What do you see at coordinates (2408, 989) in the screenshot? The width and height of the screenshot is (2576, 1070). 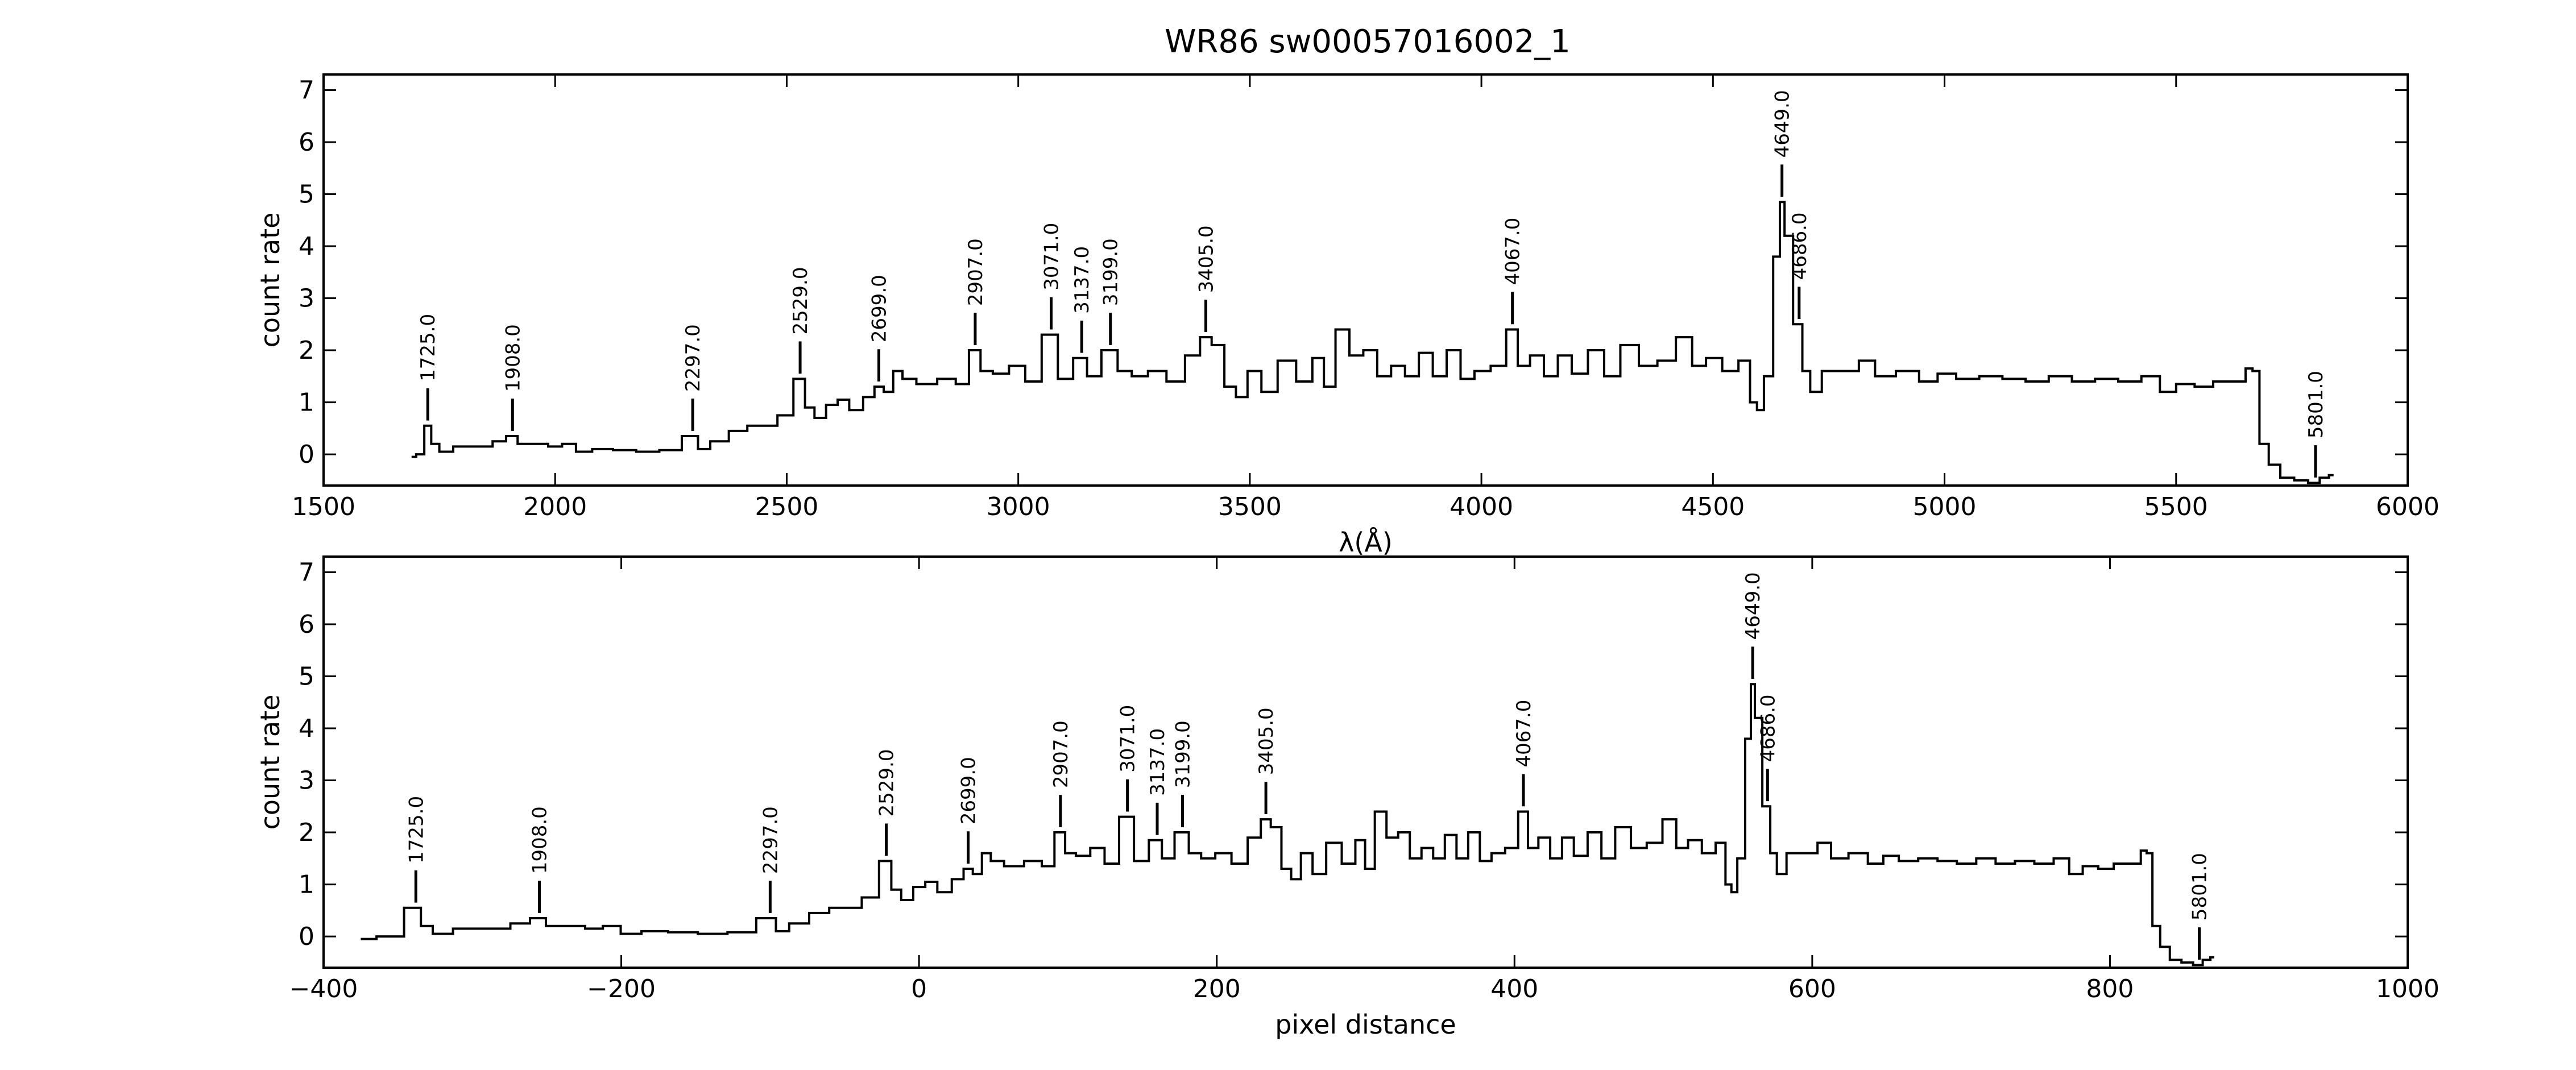 I see `x-tick-label: 1000` at bounding box center [2408, 989].